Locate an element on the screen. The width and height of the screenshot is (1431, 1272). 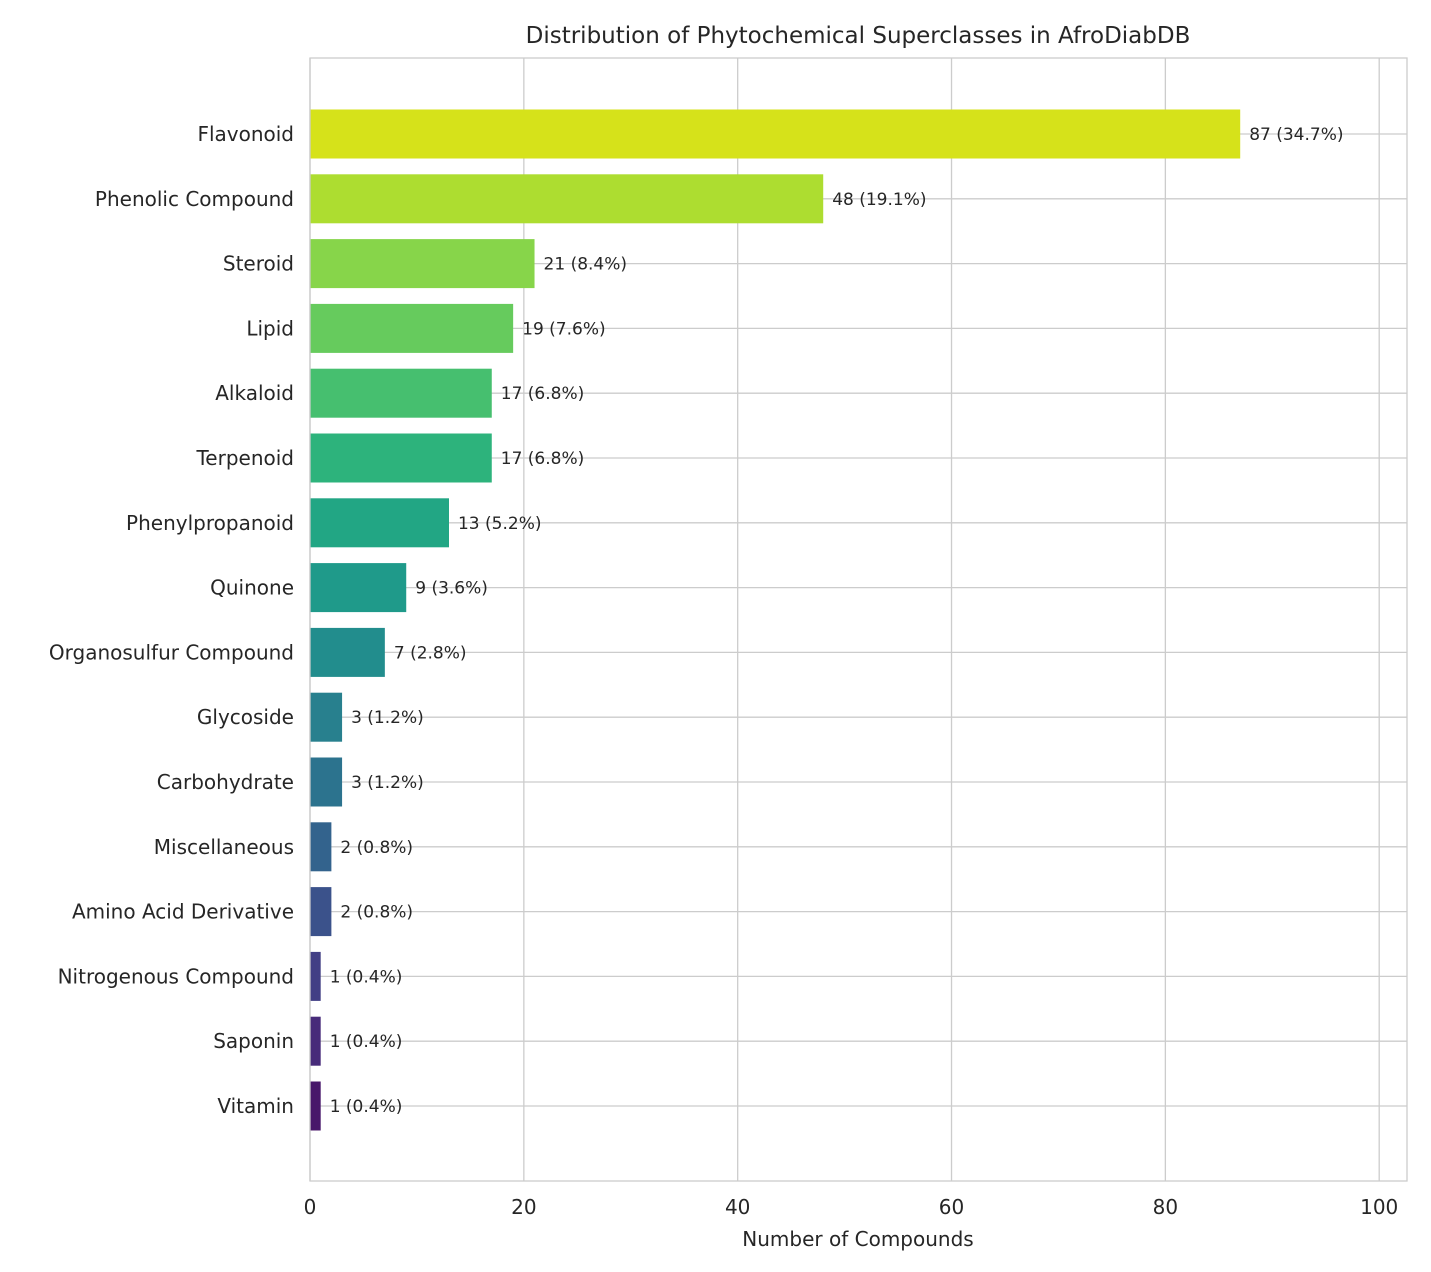
category-label: Organosulfur Compound is located at coordinates (171, 652).